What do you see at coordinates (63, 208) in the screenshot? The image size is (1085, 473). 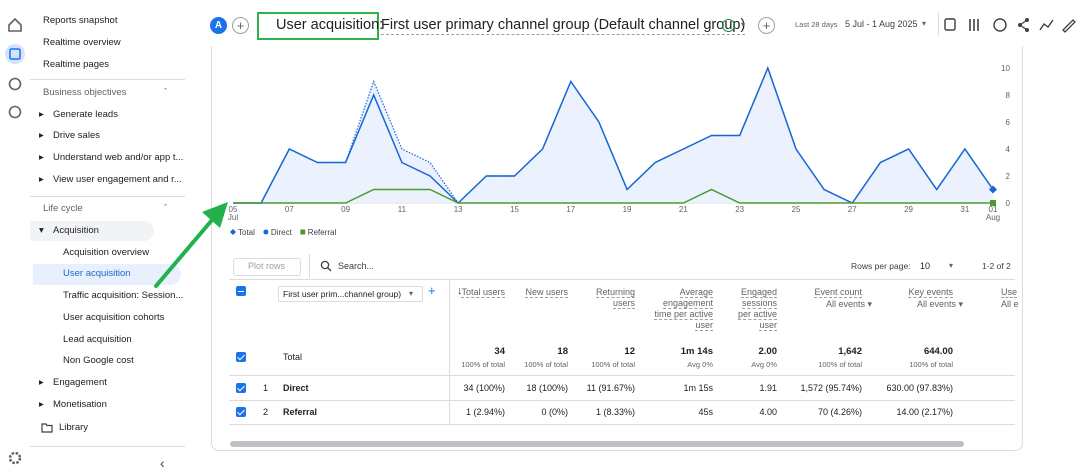 I see `nav-section: Life cycle` at bounding box center [63, 208].